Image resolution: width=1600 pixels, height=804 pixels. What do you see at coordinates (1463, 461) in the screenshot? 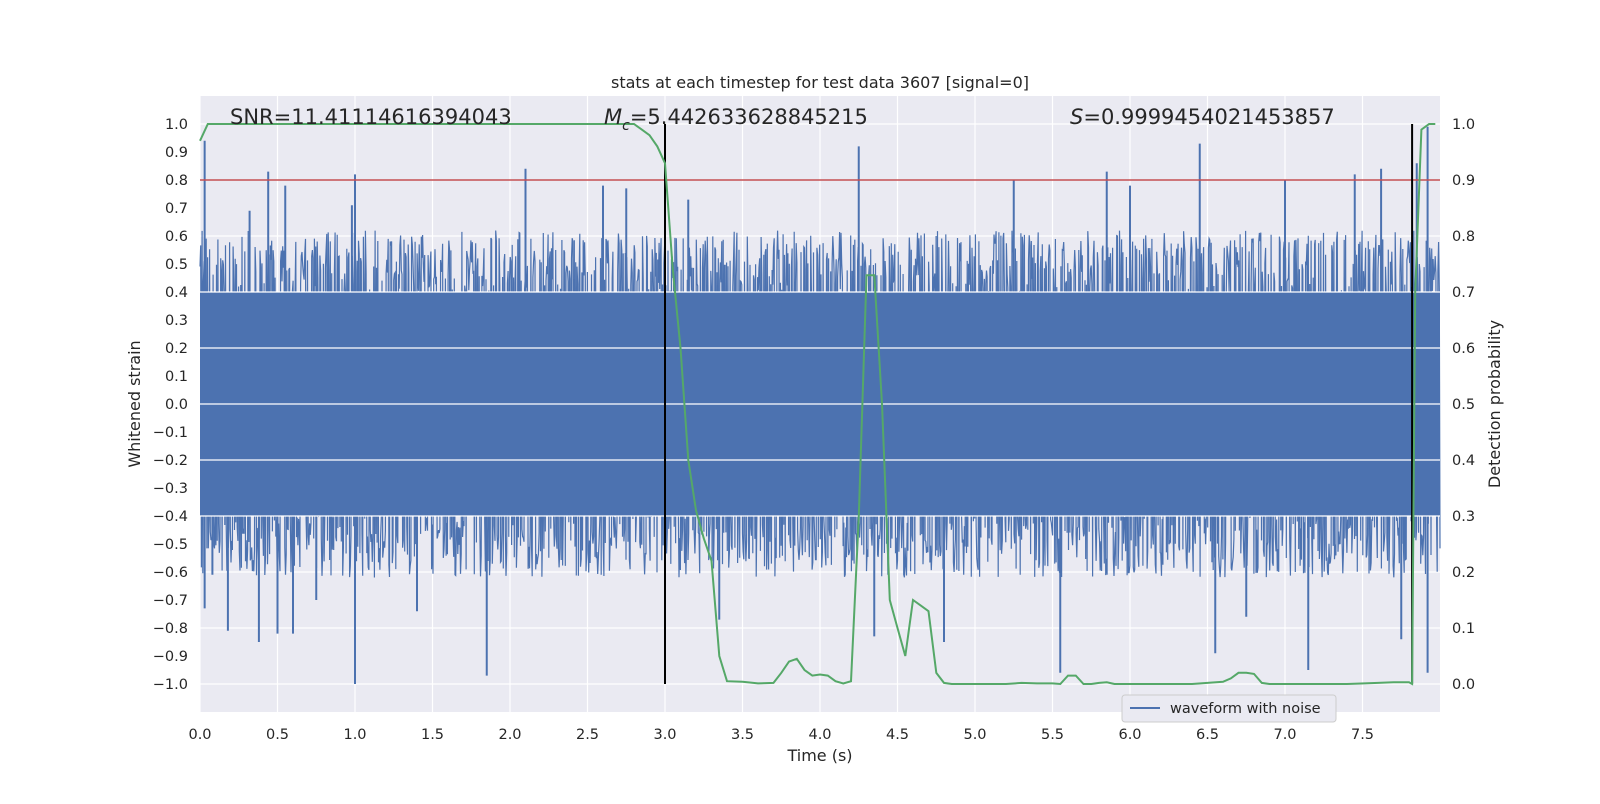
I see `y-right-tick-label: 0.4` at bounding box center [1463, 461].